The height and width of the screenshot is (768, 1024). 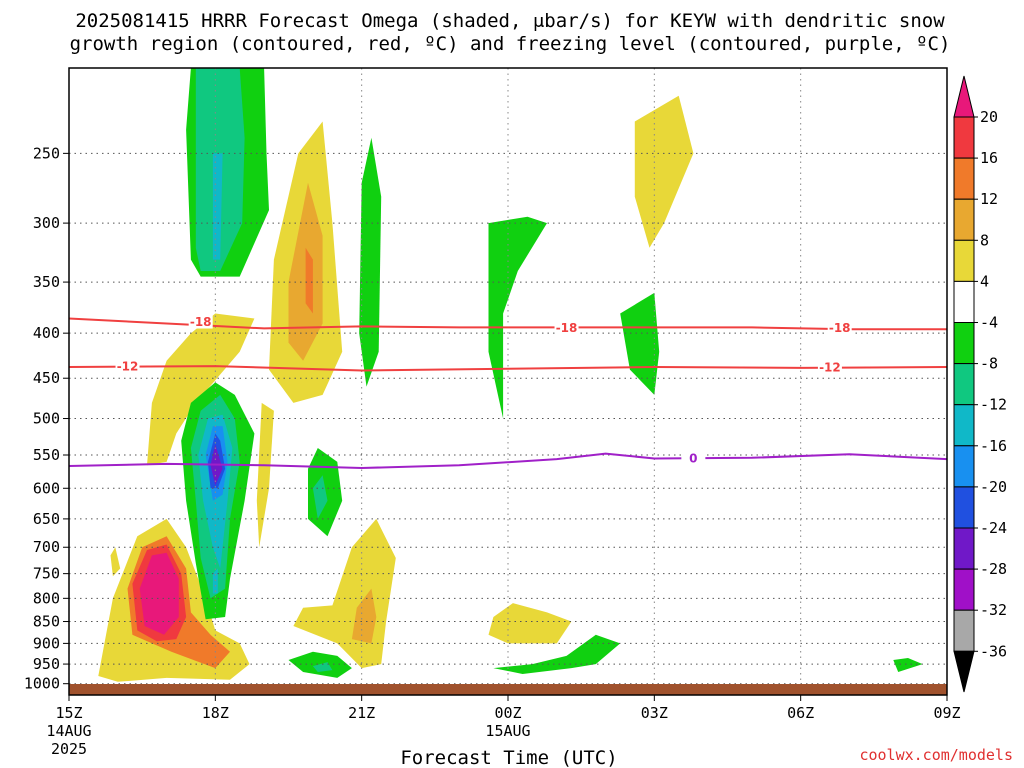 I want to click on y-tick-label: 450, so click(x=46, y=378).